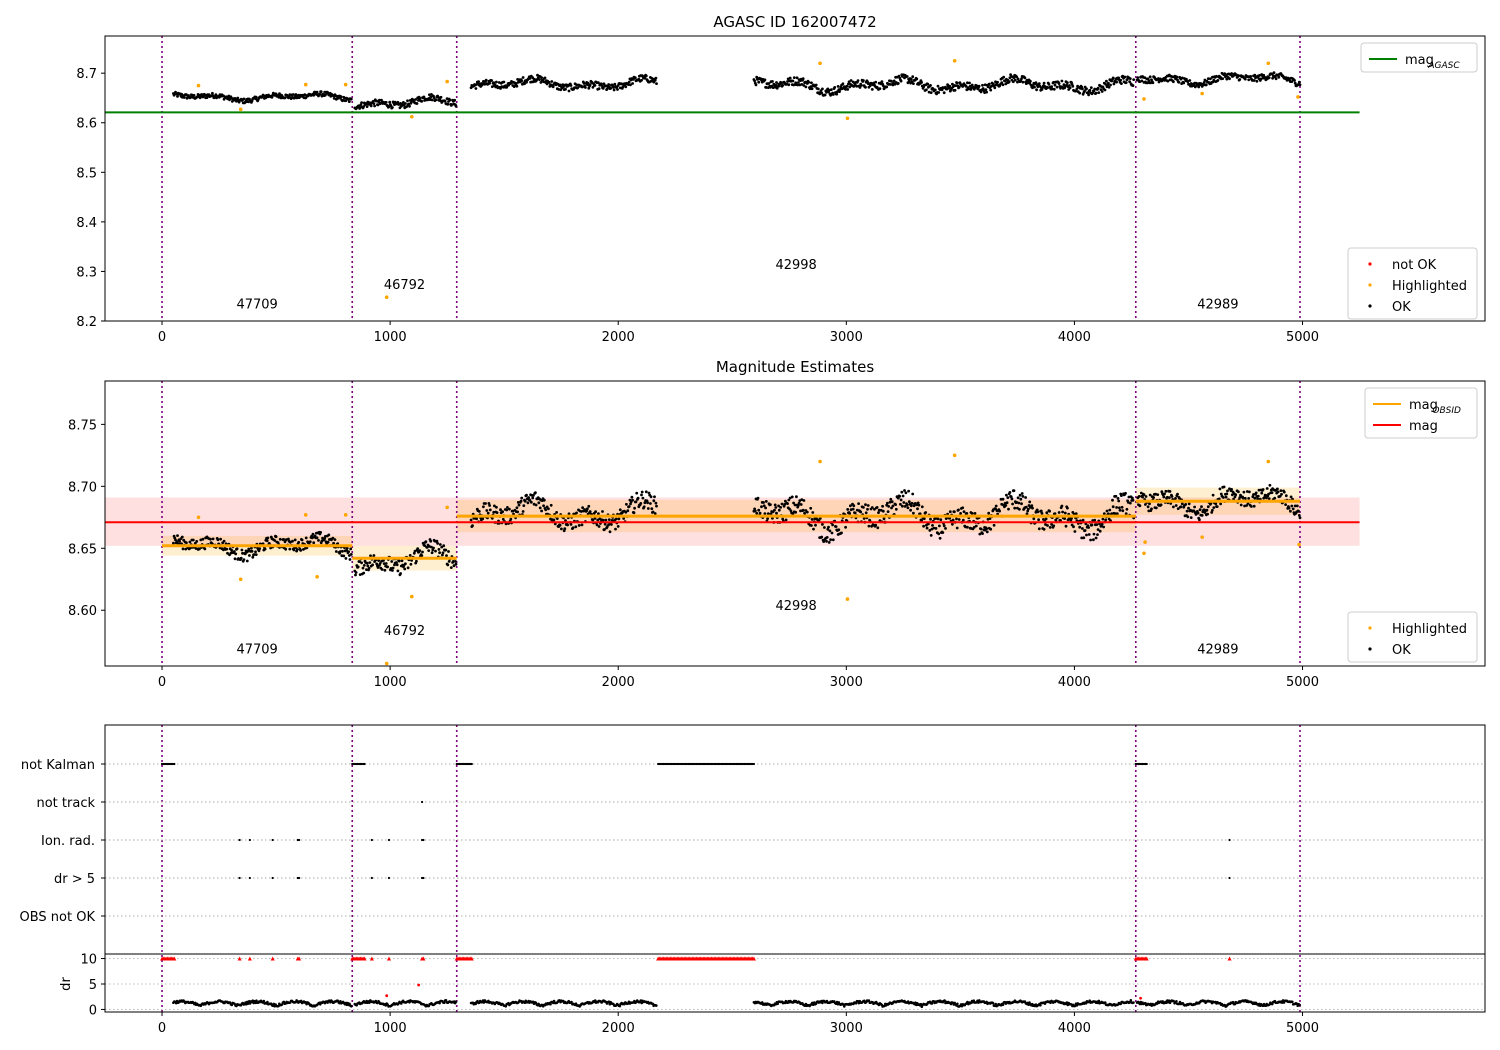 The height and width of the screenshot is (1050, 1500). What do you see at coordinates (1419, 57) in the screenshot?
I see `legend-box` at bounding box center [1419, 57].